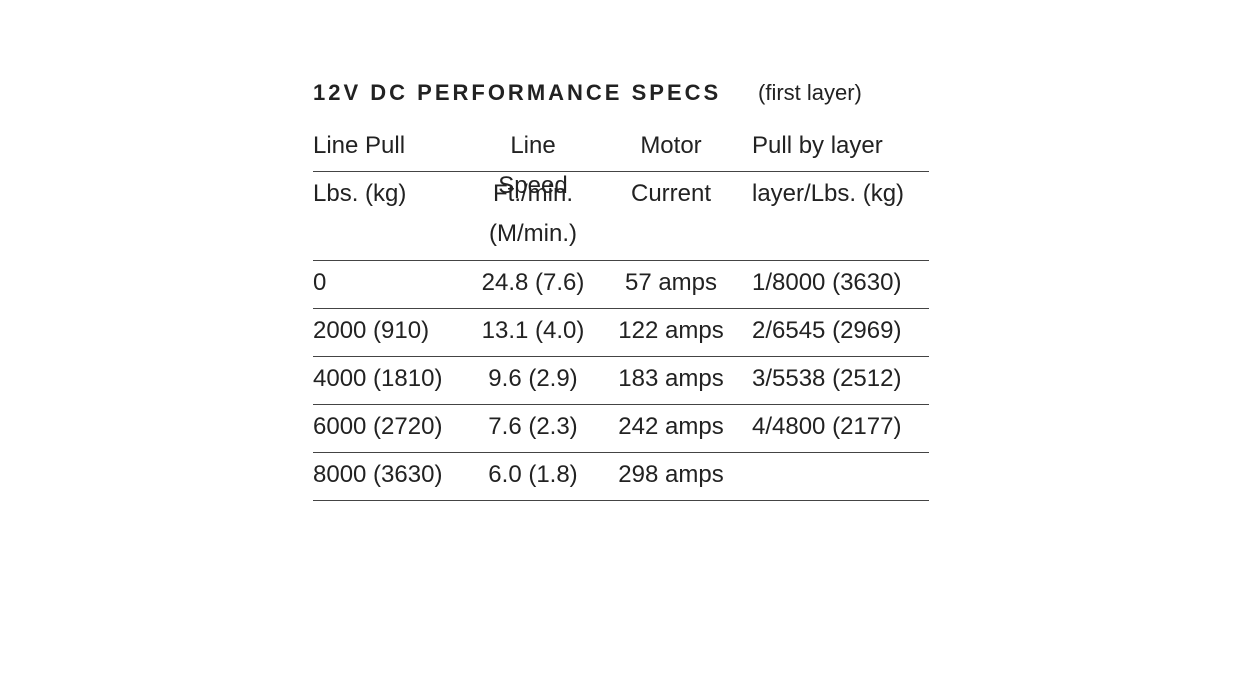 This screenshot has width=1244, height=700. I want to click on table-cell: 57 amps, so click(671, 282).